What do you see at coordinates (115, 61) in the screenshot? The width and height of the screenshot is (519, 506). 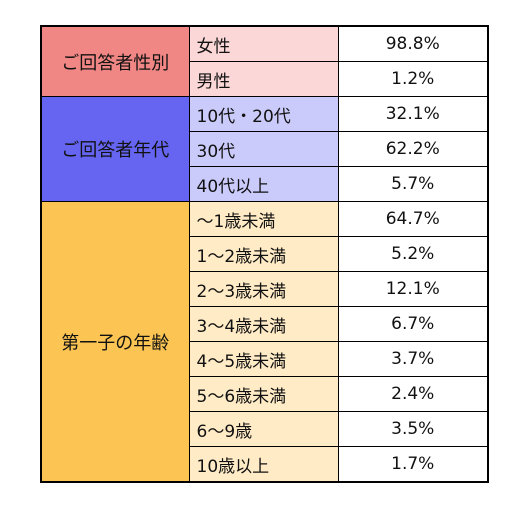 I see `section-title-gender: ご回答者性別` at bounding box center [115, 61].